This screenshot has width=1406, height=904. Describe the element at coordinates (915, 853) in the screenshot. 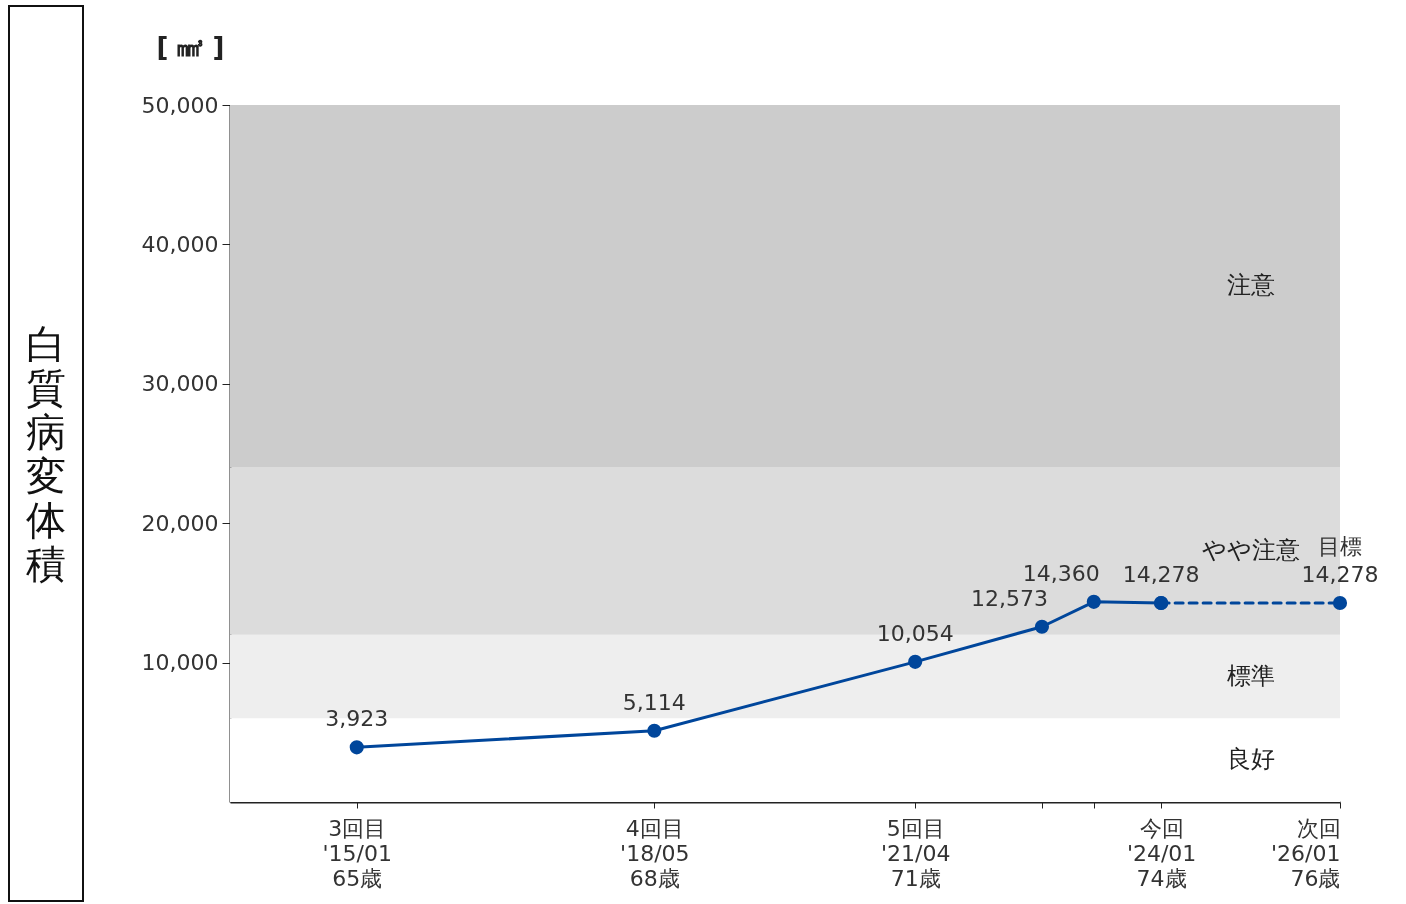

I see `x-tick-label: 5回目 '21/04 71歳` at that location.